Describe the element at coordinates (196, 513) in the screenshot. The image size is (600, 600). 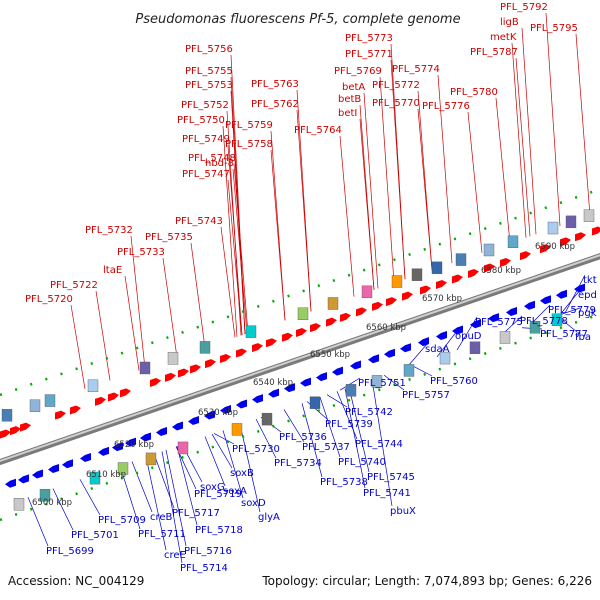
I see `reverse-gene-label: PFL_5717` at that location.